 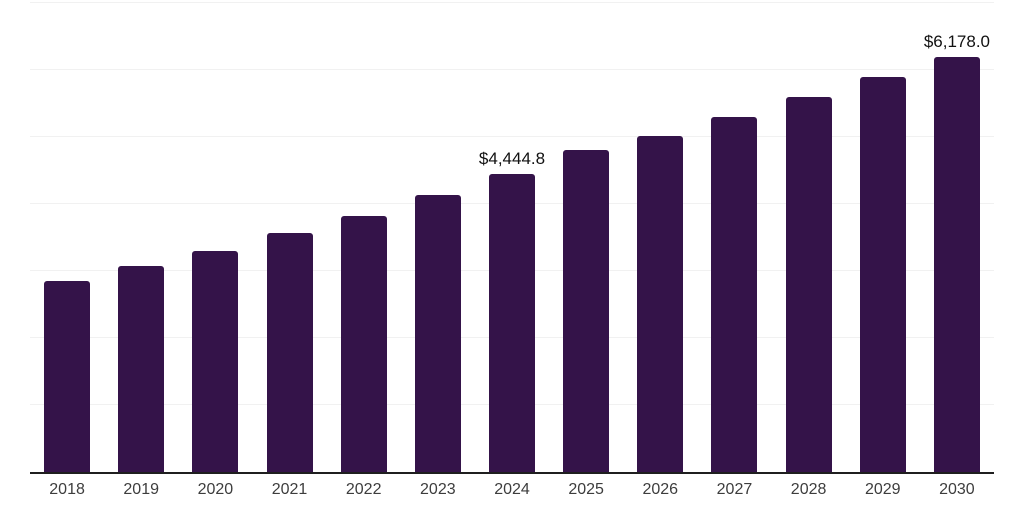 What do you see at coordinates (660, 489) in the screenshot?
I see `x-tick-label-2026: 2026` at bounding box center [660, 489].